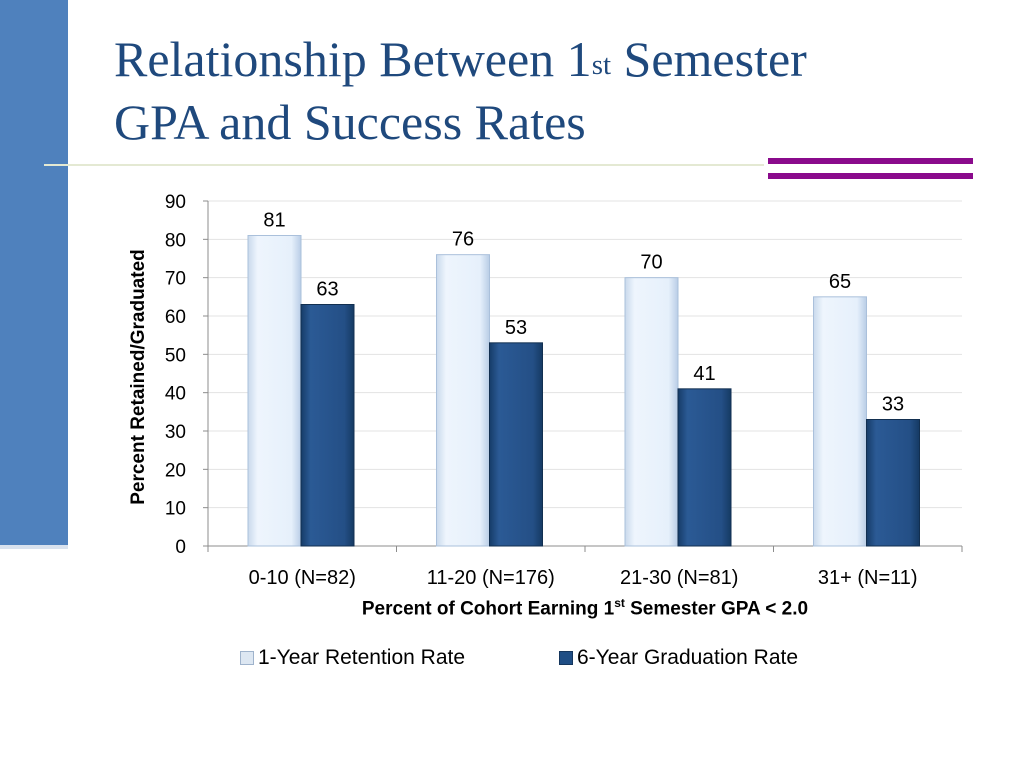 The width and height of the screenshot is (1024, 768). I want to click on legend-swatch-graduation, so click(566, 658).